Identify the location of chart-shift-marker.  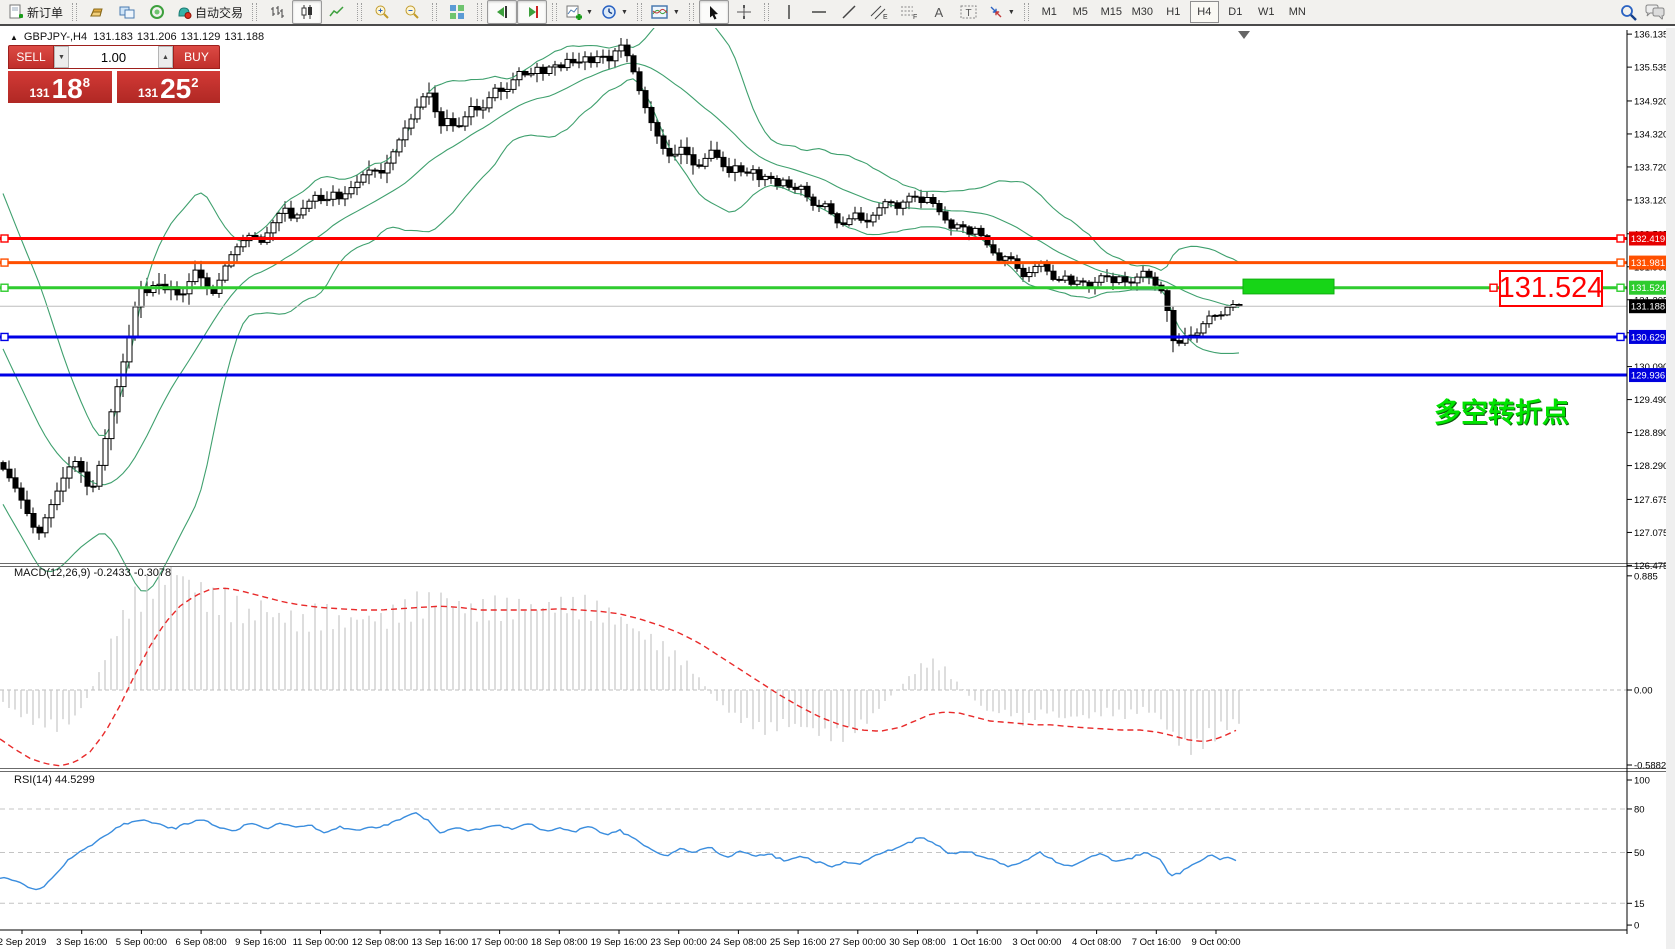
(1244, 35).